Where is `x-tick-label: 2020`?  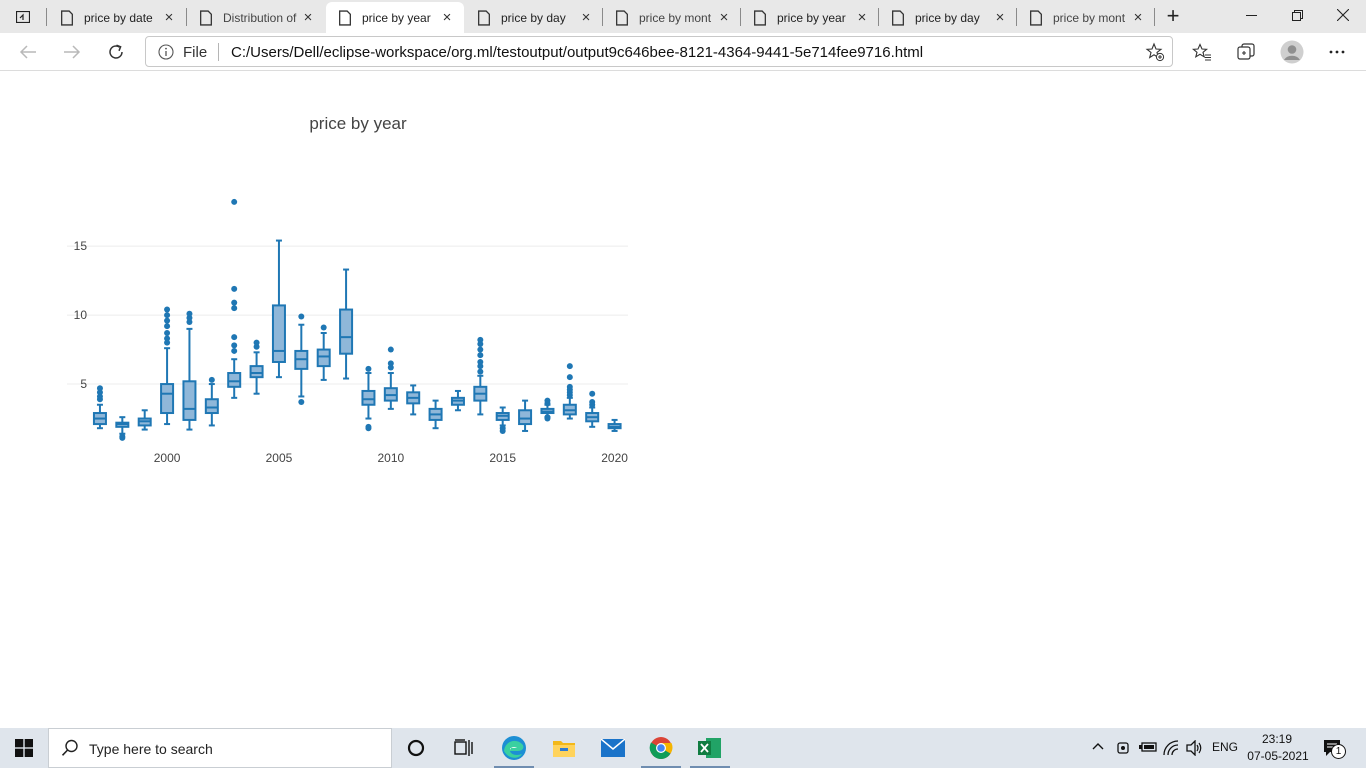
x-tick-label: 2020 is located at coordinates (614, 458).